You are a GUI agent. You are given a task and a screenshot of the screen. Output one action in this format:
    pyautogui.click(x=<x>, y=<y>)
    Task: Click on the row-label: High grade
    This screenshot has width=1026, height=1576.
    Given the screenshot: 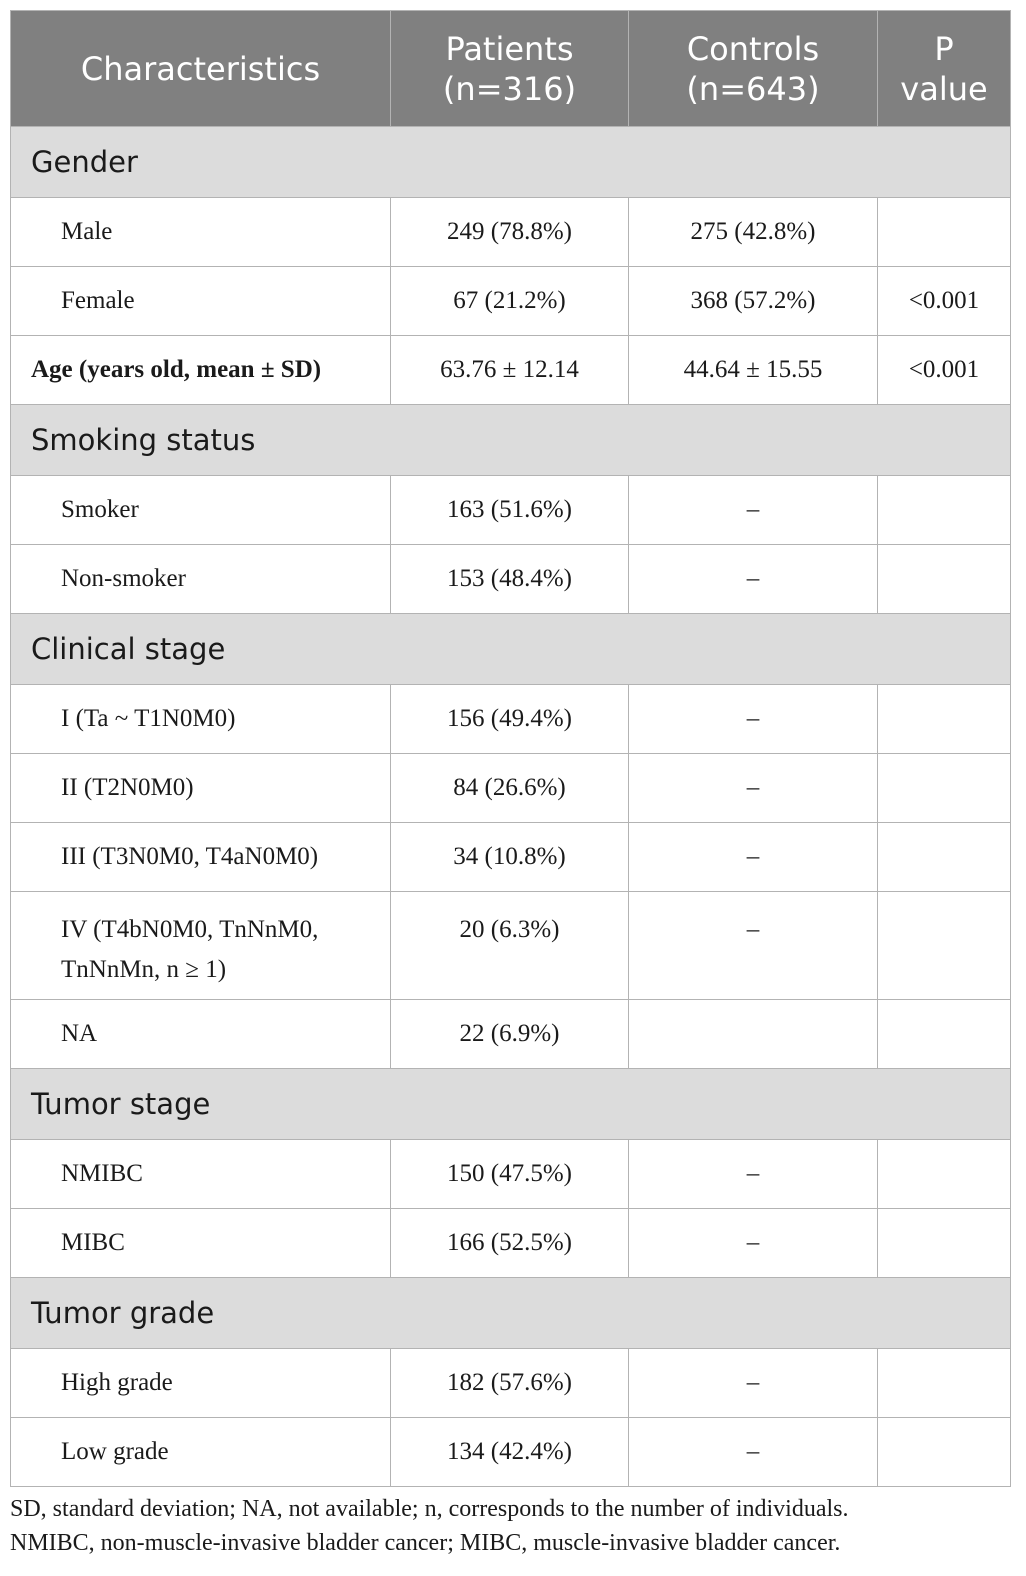 What is the action you would take?
    pyautogui.click(x=200, y=1383)
    